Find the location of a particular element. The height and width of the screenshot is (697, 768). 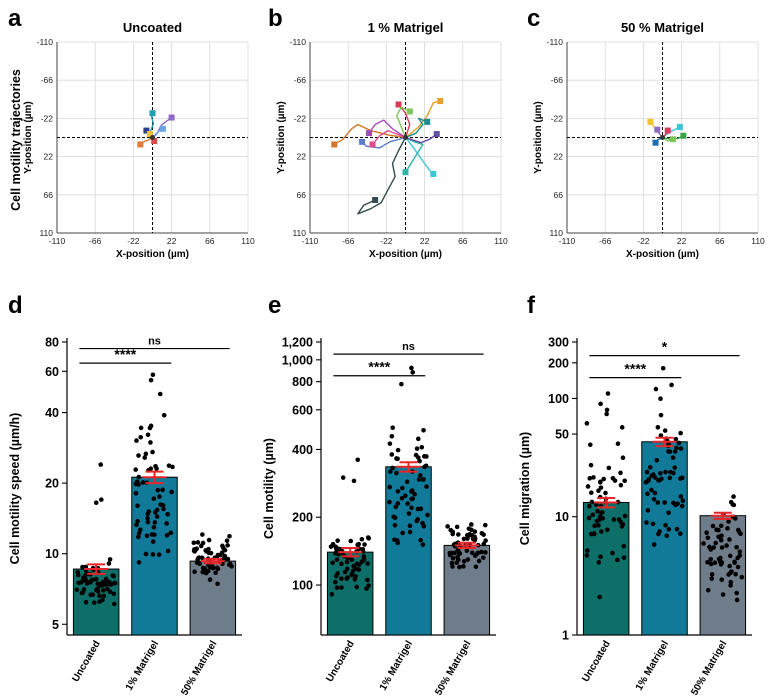

x-tick-label: -66 is located at coordinates (605, 241).